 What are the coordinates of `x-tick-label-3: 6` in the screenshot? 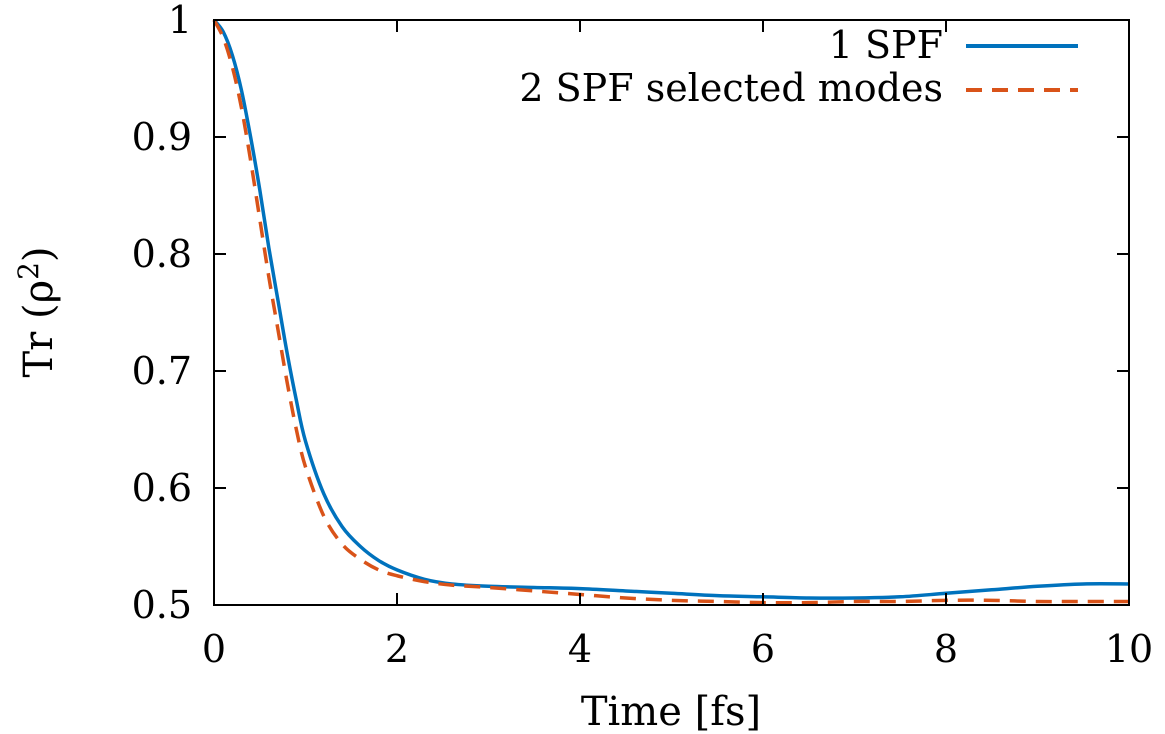 It's located at (763, 649).